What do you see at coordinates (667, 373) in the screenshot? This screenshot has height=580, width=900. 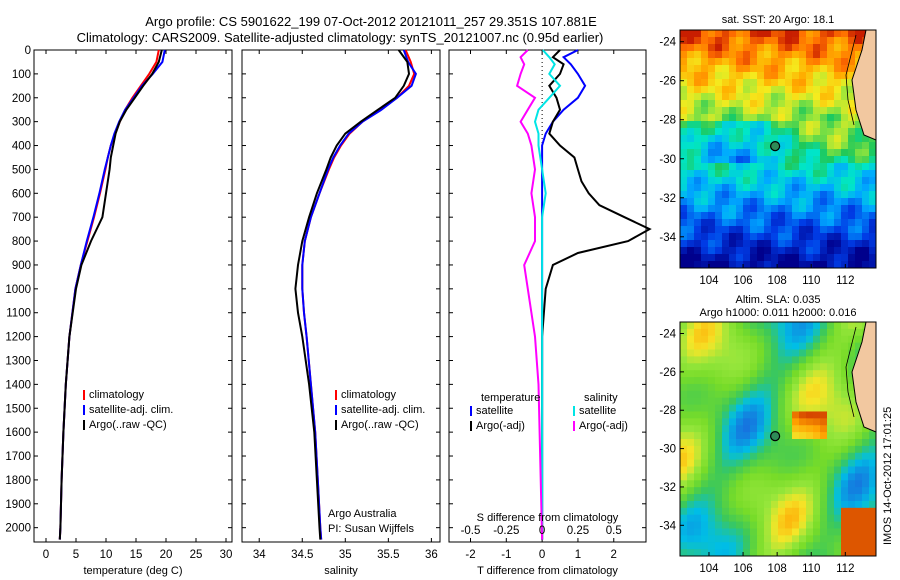 I see `y-tick-label: -26` at bounding box center [667, 373].